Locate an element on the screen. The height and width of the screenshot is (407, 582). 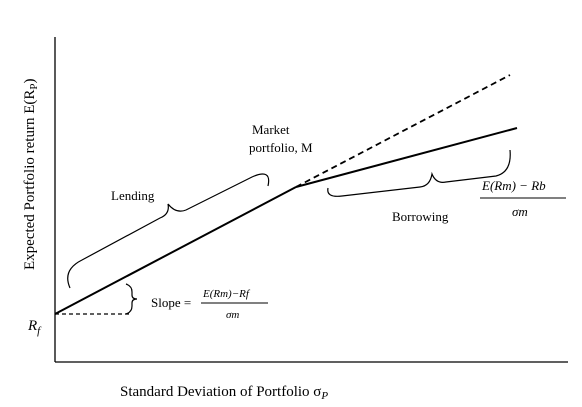
lending-line is located at coordinates (175, 250).